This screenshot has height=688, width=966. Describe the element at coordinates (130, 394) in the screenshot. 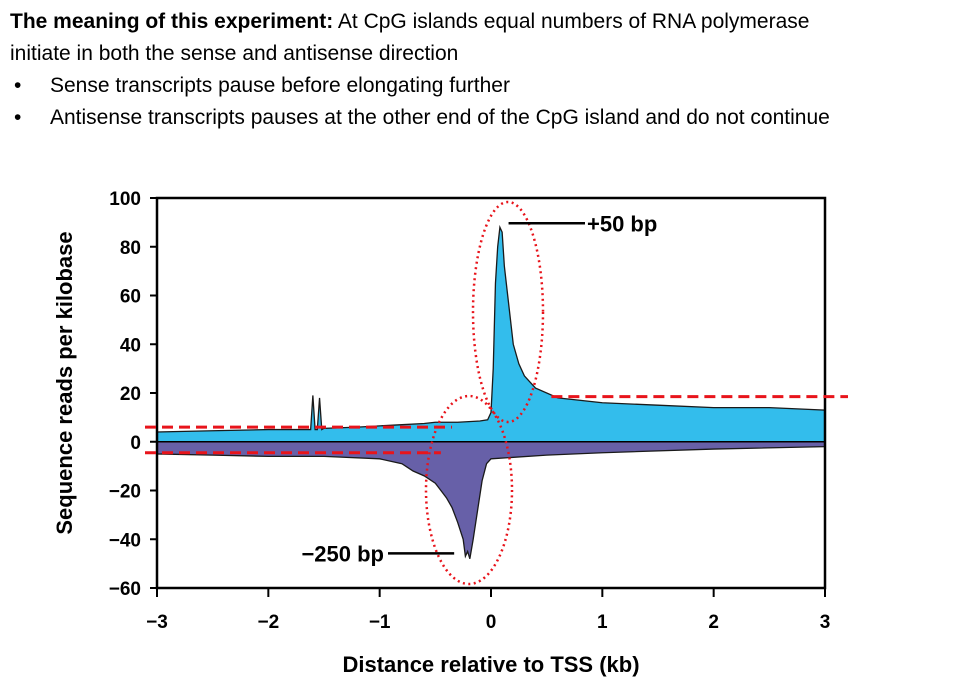

I see `y-tick-label: 20` at that location.